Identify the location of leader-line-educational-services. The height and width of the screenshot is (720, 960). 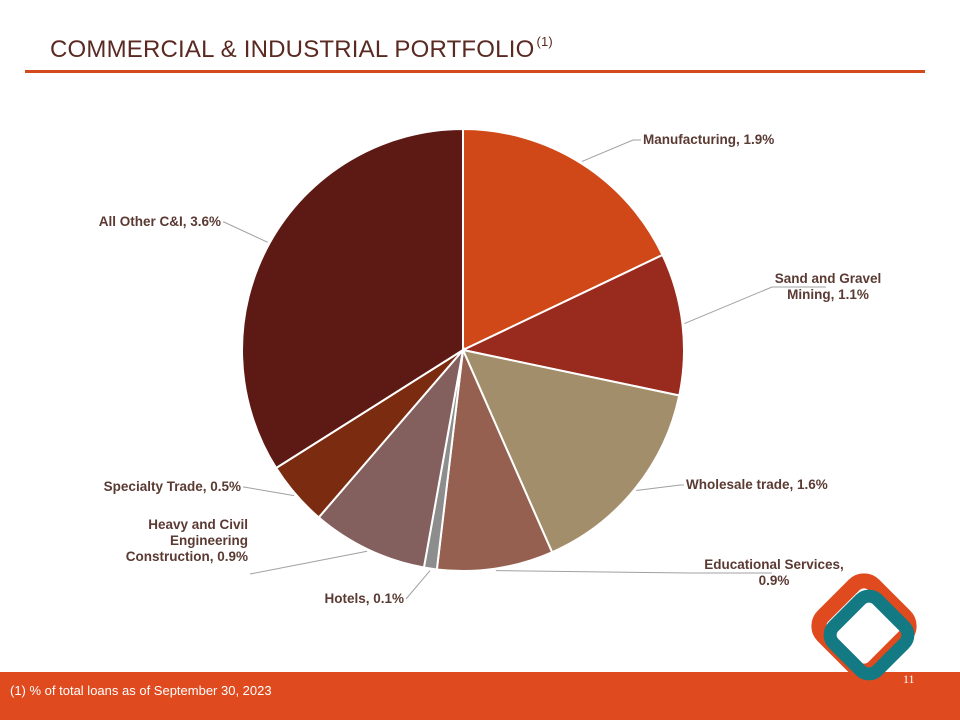
(633, 572).